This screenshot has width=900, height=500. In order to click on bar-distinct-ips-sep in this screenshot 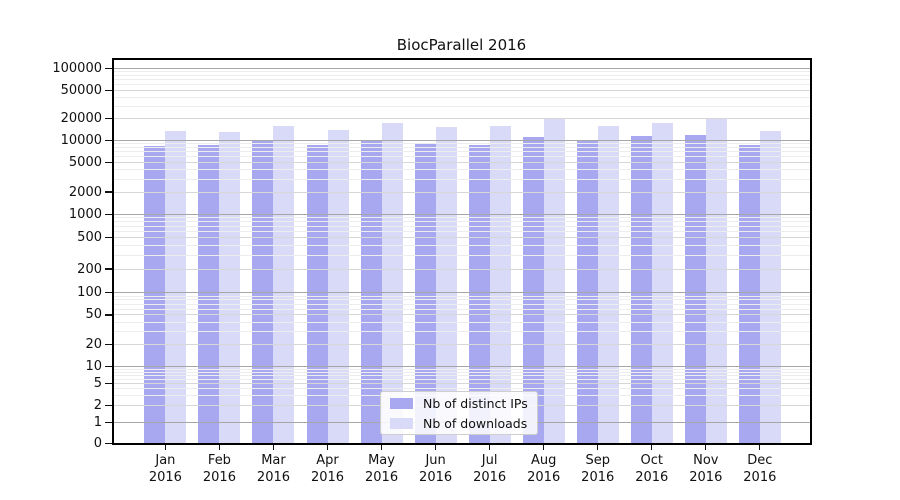, I will do `click(587, 291)`.